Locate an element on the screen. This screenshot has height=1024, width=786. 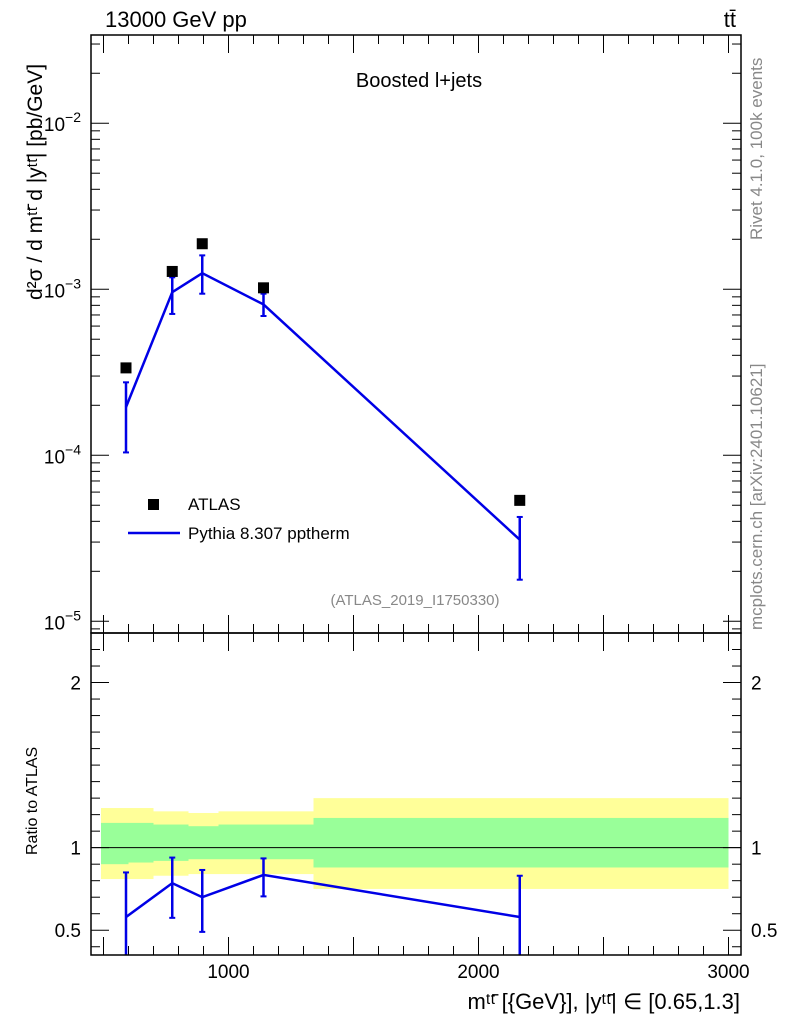
ratio-y-tick-label-left: 2 is located at coordinates (75, 684).